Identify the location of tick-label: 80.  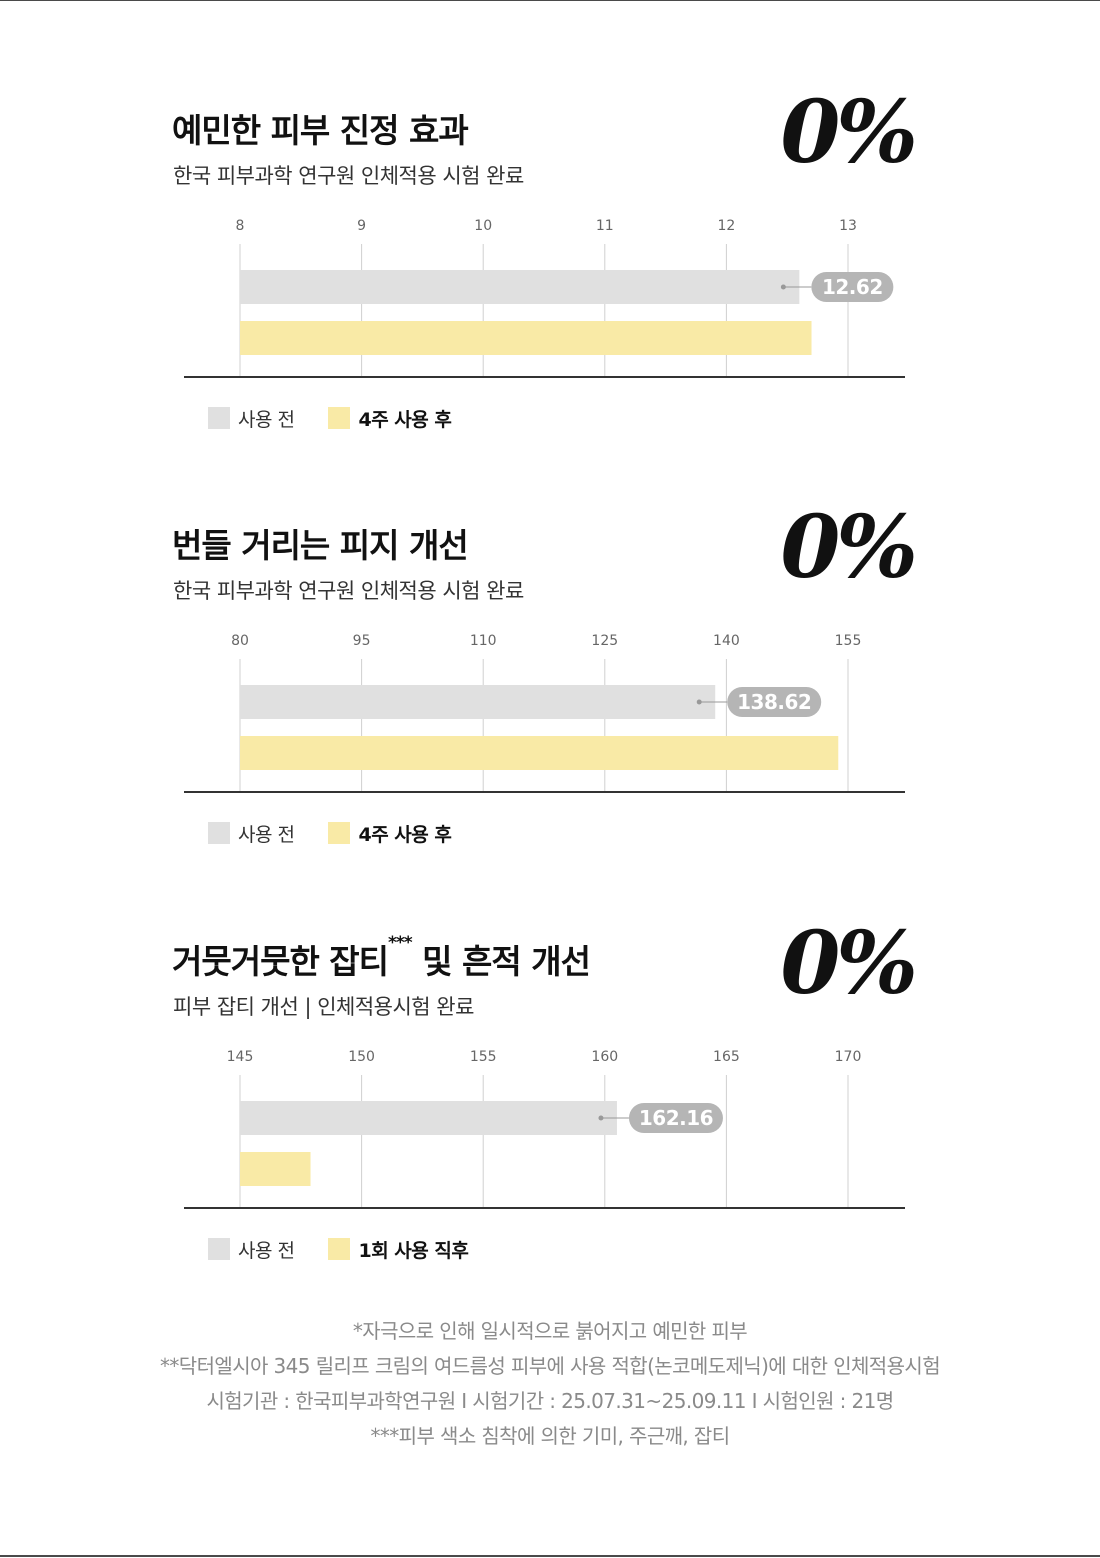
(240, 641).